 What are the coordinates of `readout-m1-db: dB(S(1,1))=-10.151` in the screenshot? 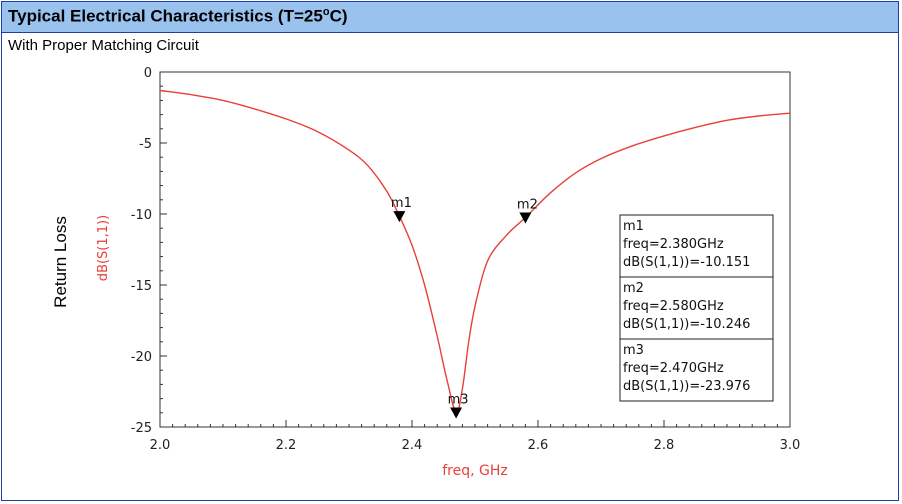 It's located at (686, 262).